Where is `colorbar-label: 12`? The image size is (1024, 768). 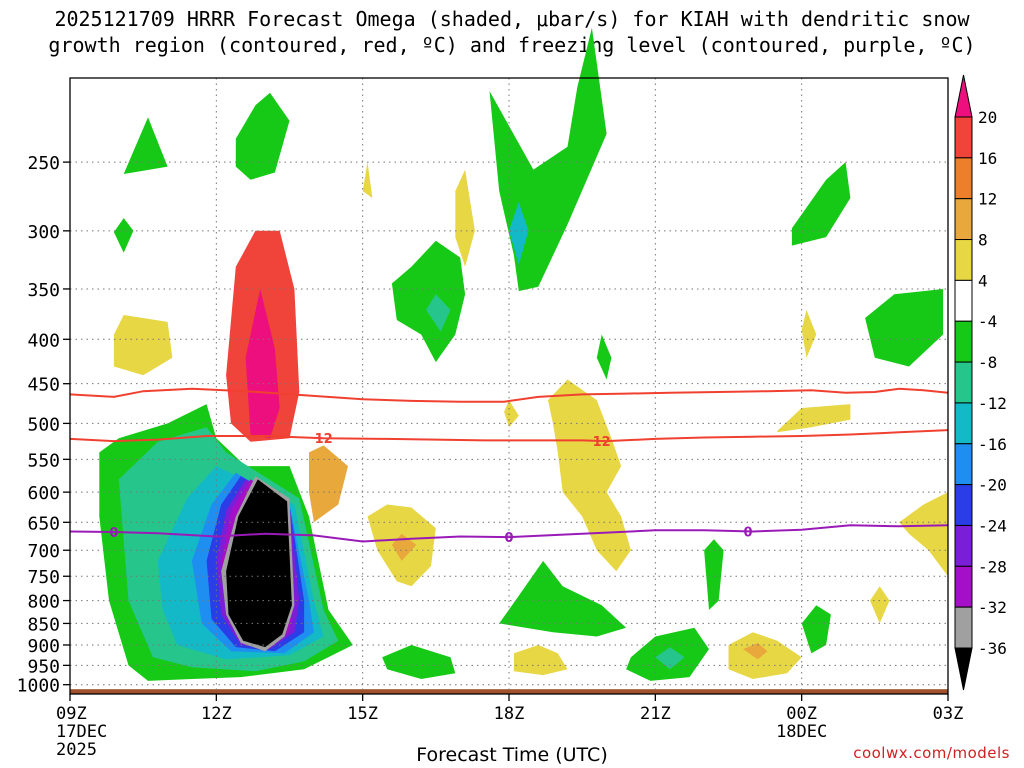
colorbar-label: 12 is located at coordinates (987, 199).